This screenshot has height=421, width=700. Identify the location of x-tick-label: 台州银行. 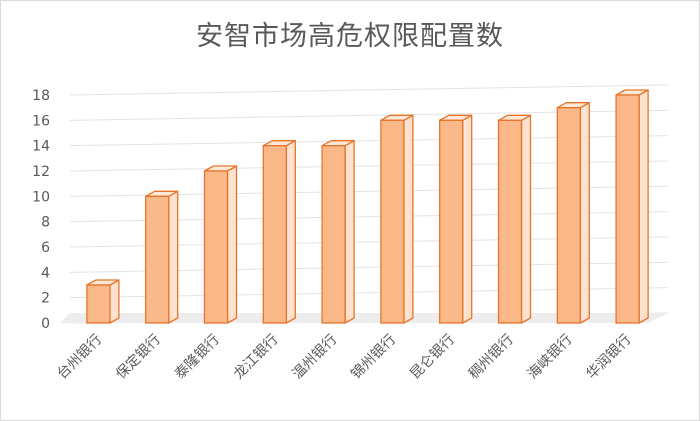
(79, 357).